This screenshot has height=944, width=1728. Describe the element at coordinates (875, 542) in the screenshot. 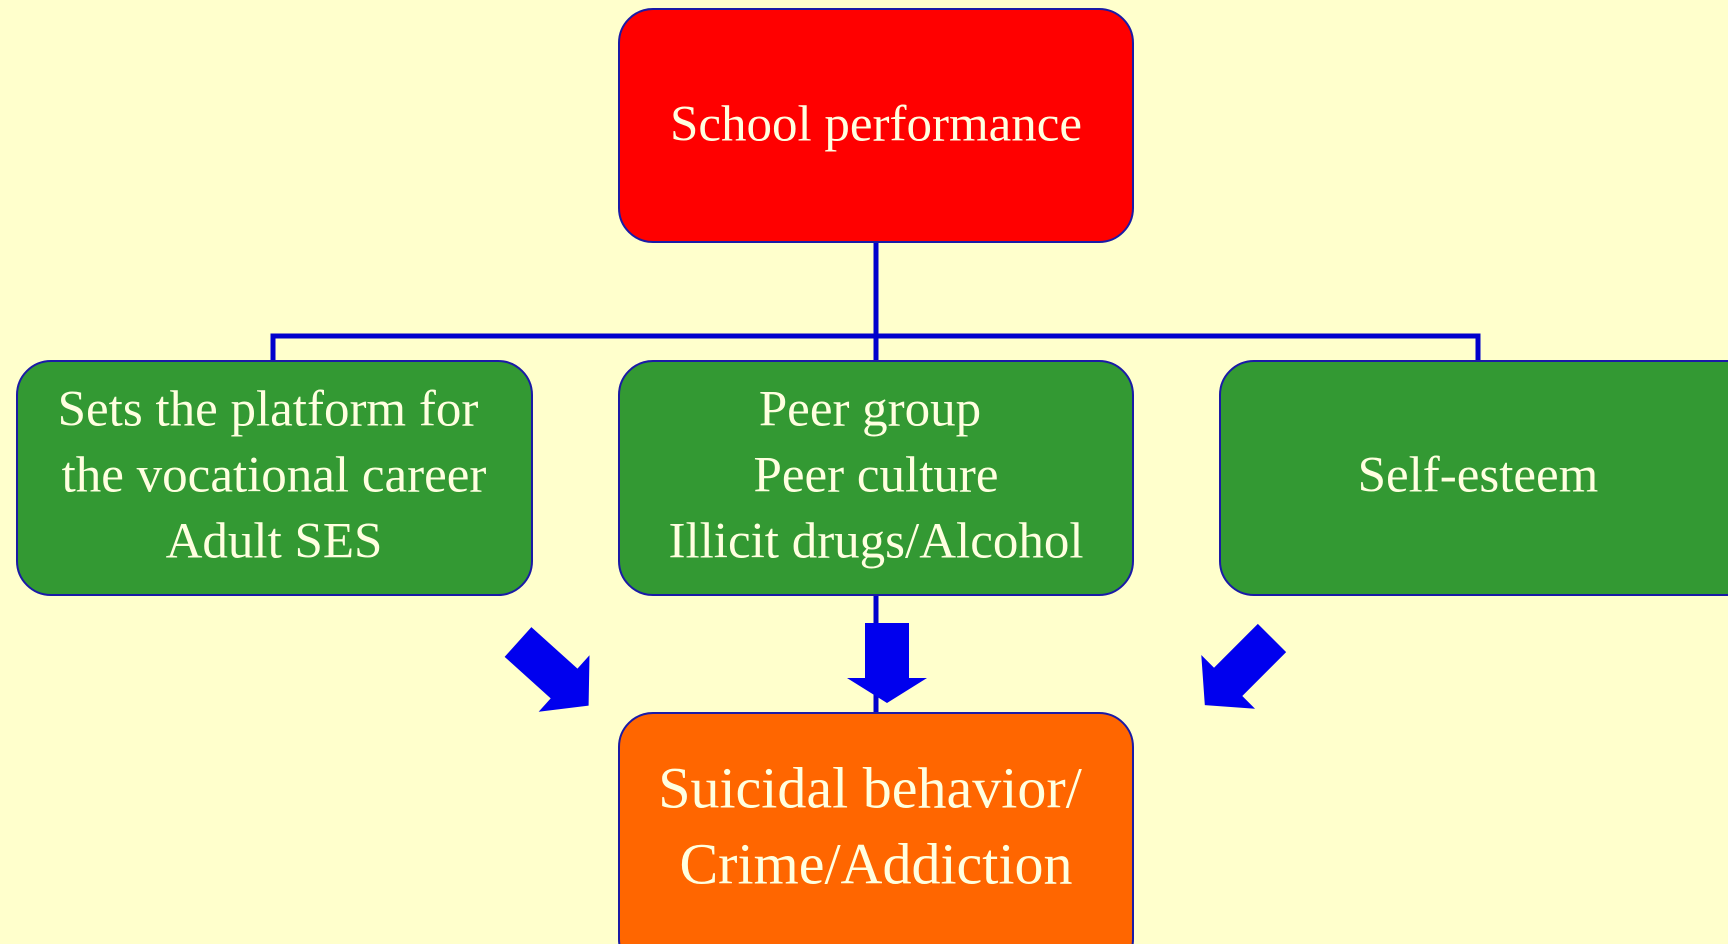

I see `node-label: Illicit drugs/Alcohol` at that location.